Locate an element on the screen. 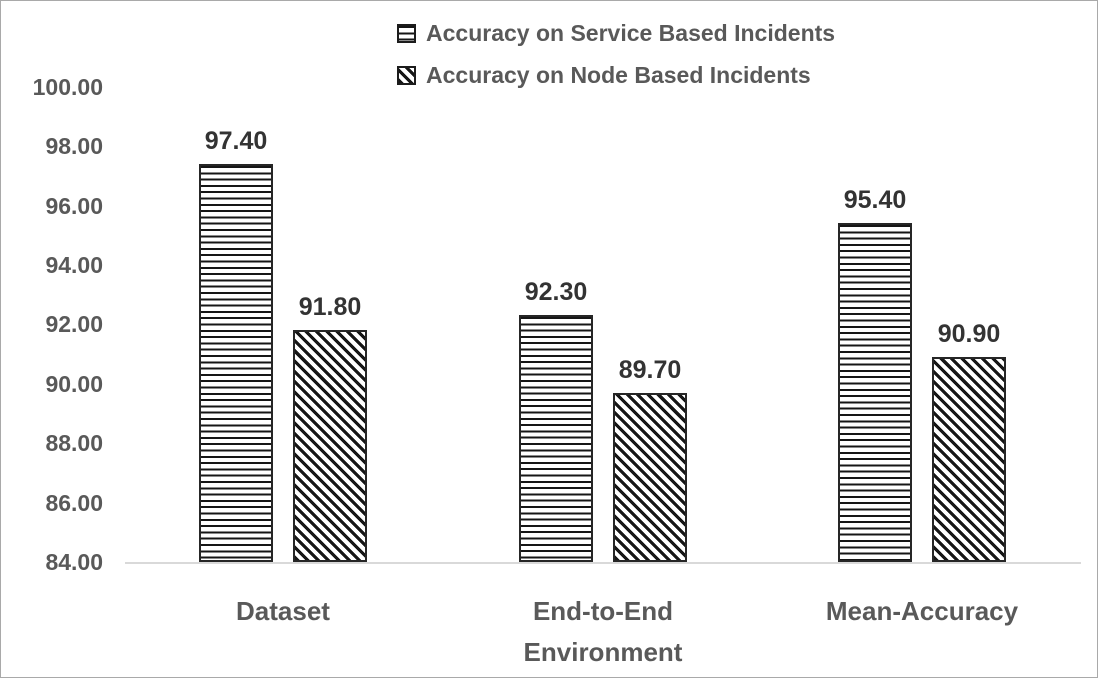 This screenshot has width=1098, height=678. y-tick-label: 90.00 is located at coordinates (74, 383).